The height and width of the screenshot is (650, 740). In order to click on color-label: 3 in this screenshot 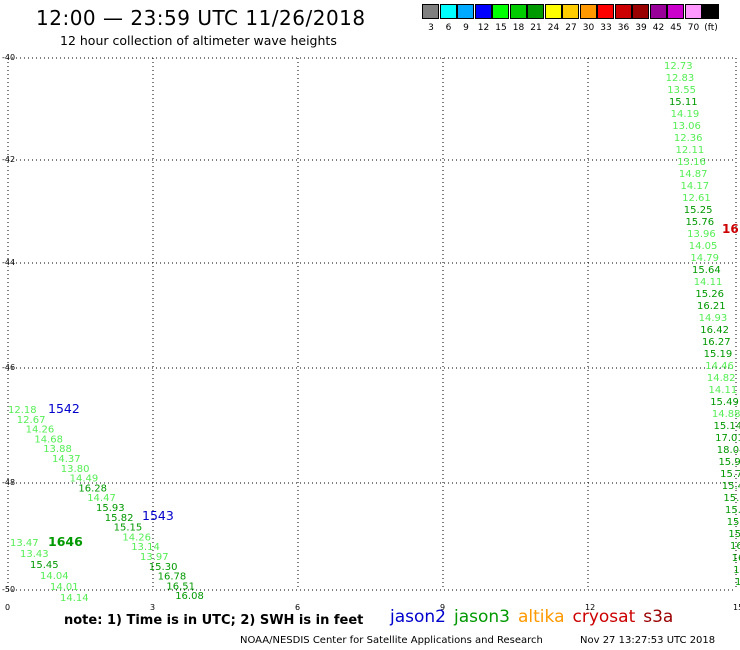, I will do `click(431, 28)`.